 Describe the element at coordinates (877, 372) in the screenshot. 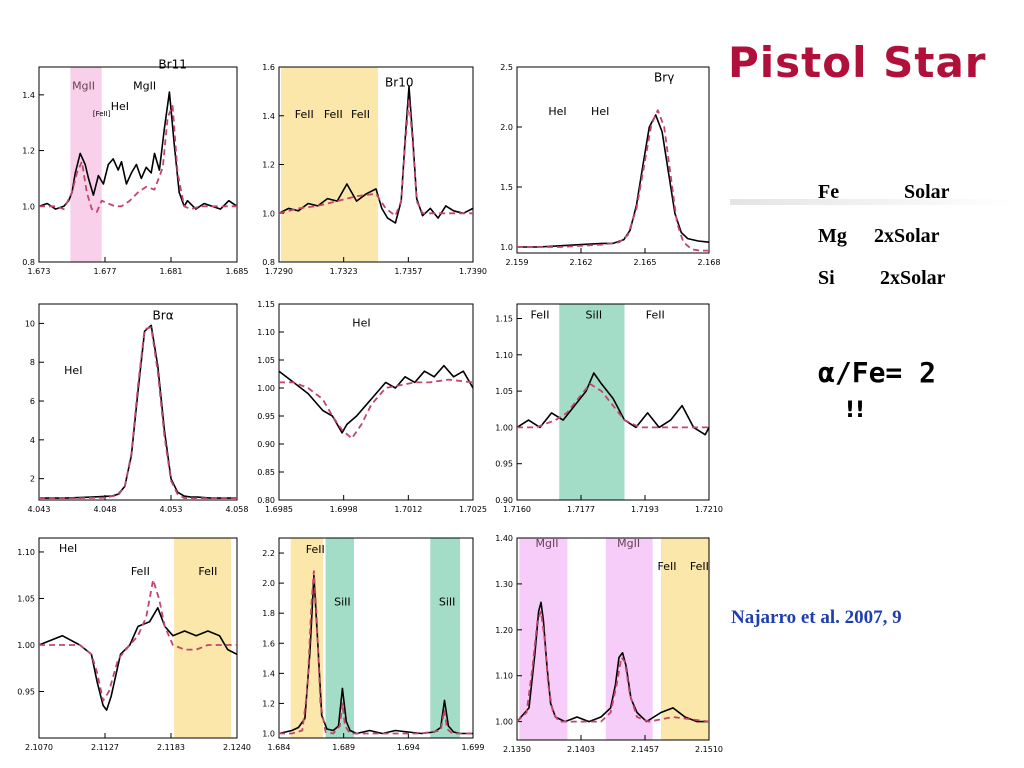

I see `alpha-fe-ratio: α/Fe= 2` at that location.